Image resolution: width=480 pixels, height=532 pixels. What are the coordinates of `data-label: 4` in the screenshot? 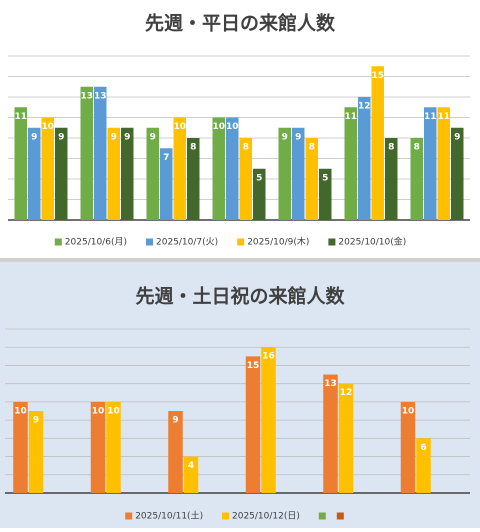 It's located at (191, 466).